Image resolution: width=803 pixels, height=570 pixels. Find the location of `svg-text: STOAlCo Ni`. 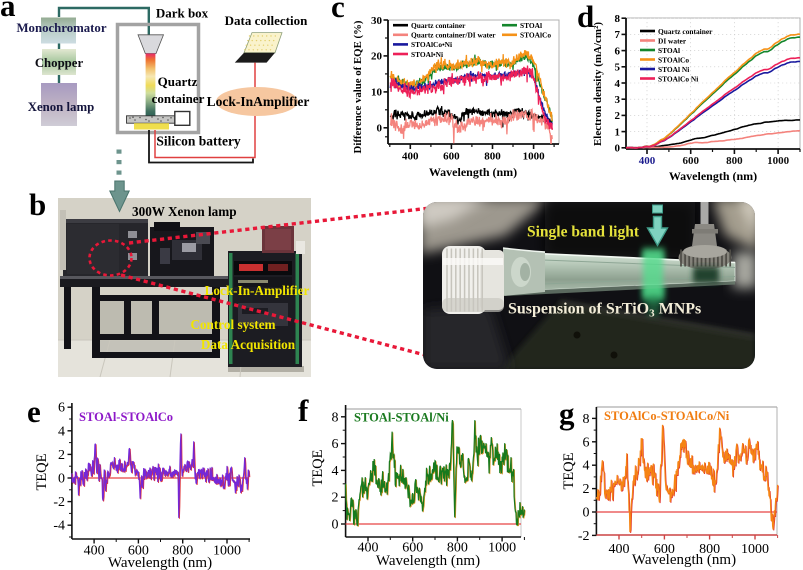

svg-text: STOAlCo Ni is located at coordinates (678, 78).